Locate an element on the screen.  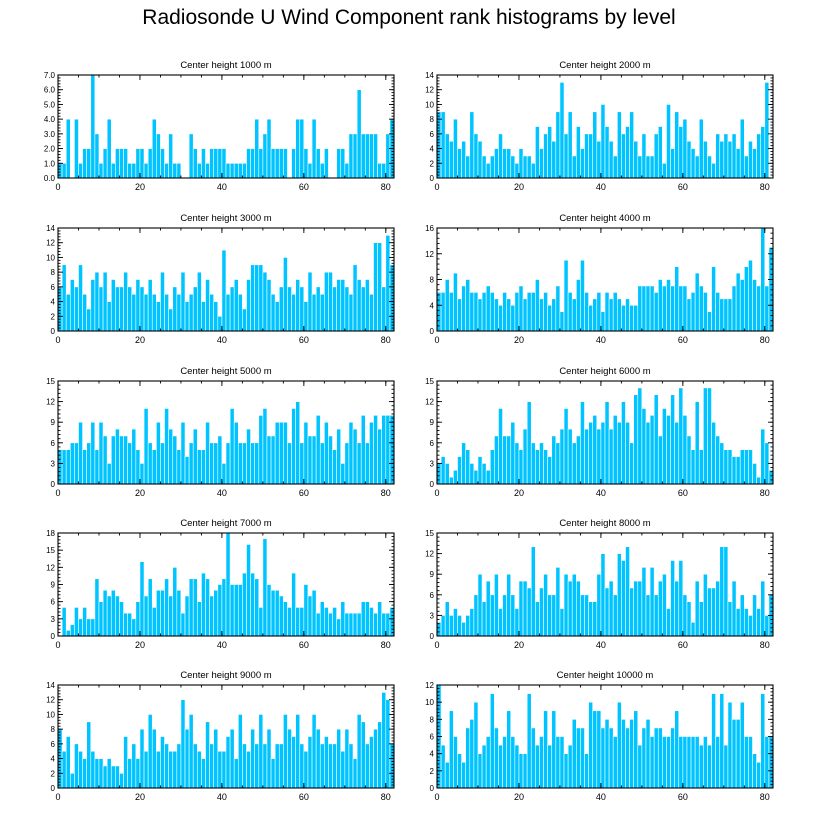
x-tick-label: 80 is located at coordinates (386, 187).